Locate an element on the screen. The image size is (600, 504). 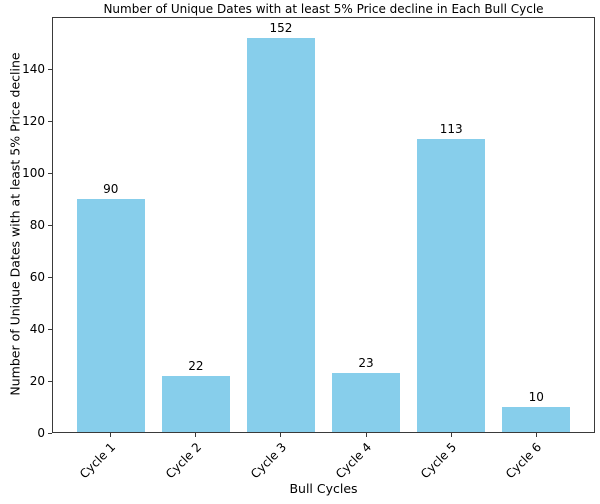
x-tick-label-cycle-1: Cycle 1 is located at coordinates (98, 461).